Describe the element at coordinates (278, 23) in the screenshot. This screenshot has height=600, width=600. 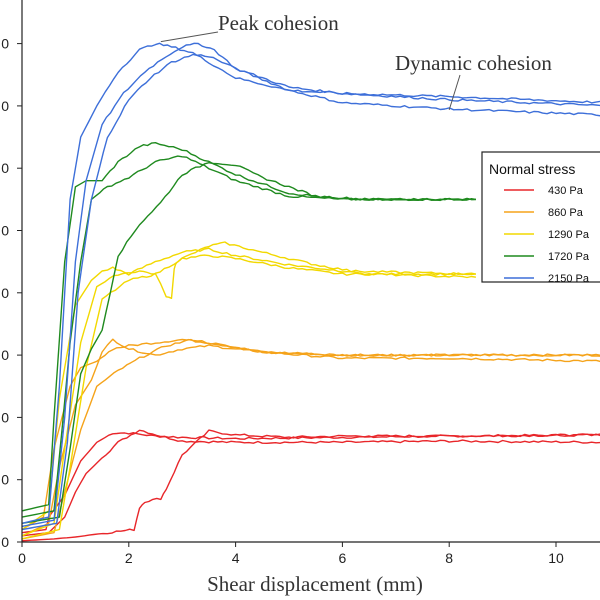
I see `annotation-peak-cohesion: Peak cohesion` at that location.